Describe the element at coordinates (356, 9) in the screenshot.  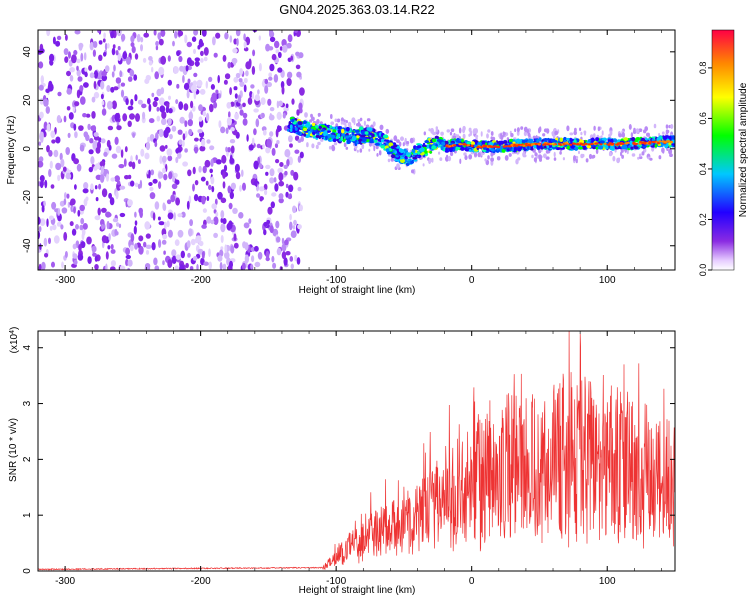
I see `chart-title: GN04.2025.363.03.14.R22` at that location.